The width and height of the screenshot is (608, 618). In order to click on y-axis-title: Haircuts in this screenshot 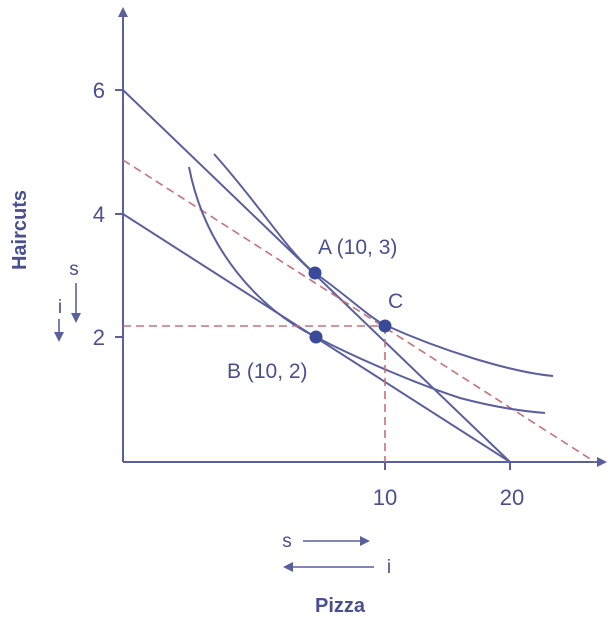, I will do `click(20, 230)`.